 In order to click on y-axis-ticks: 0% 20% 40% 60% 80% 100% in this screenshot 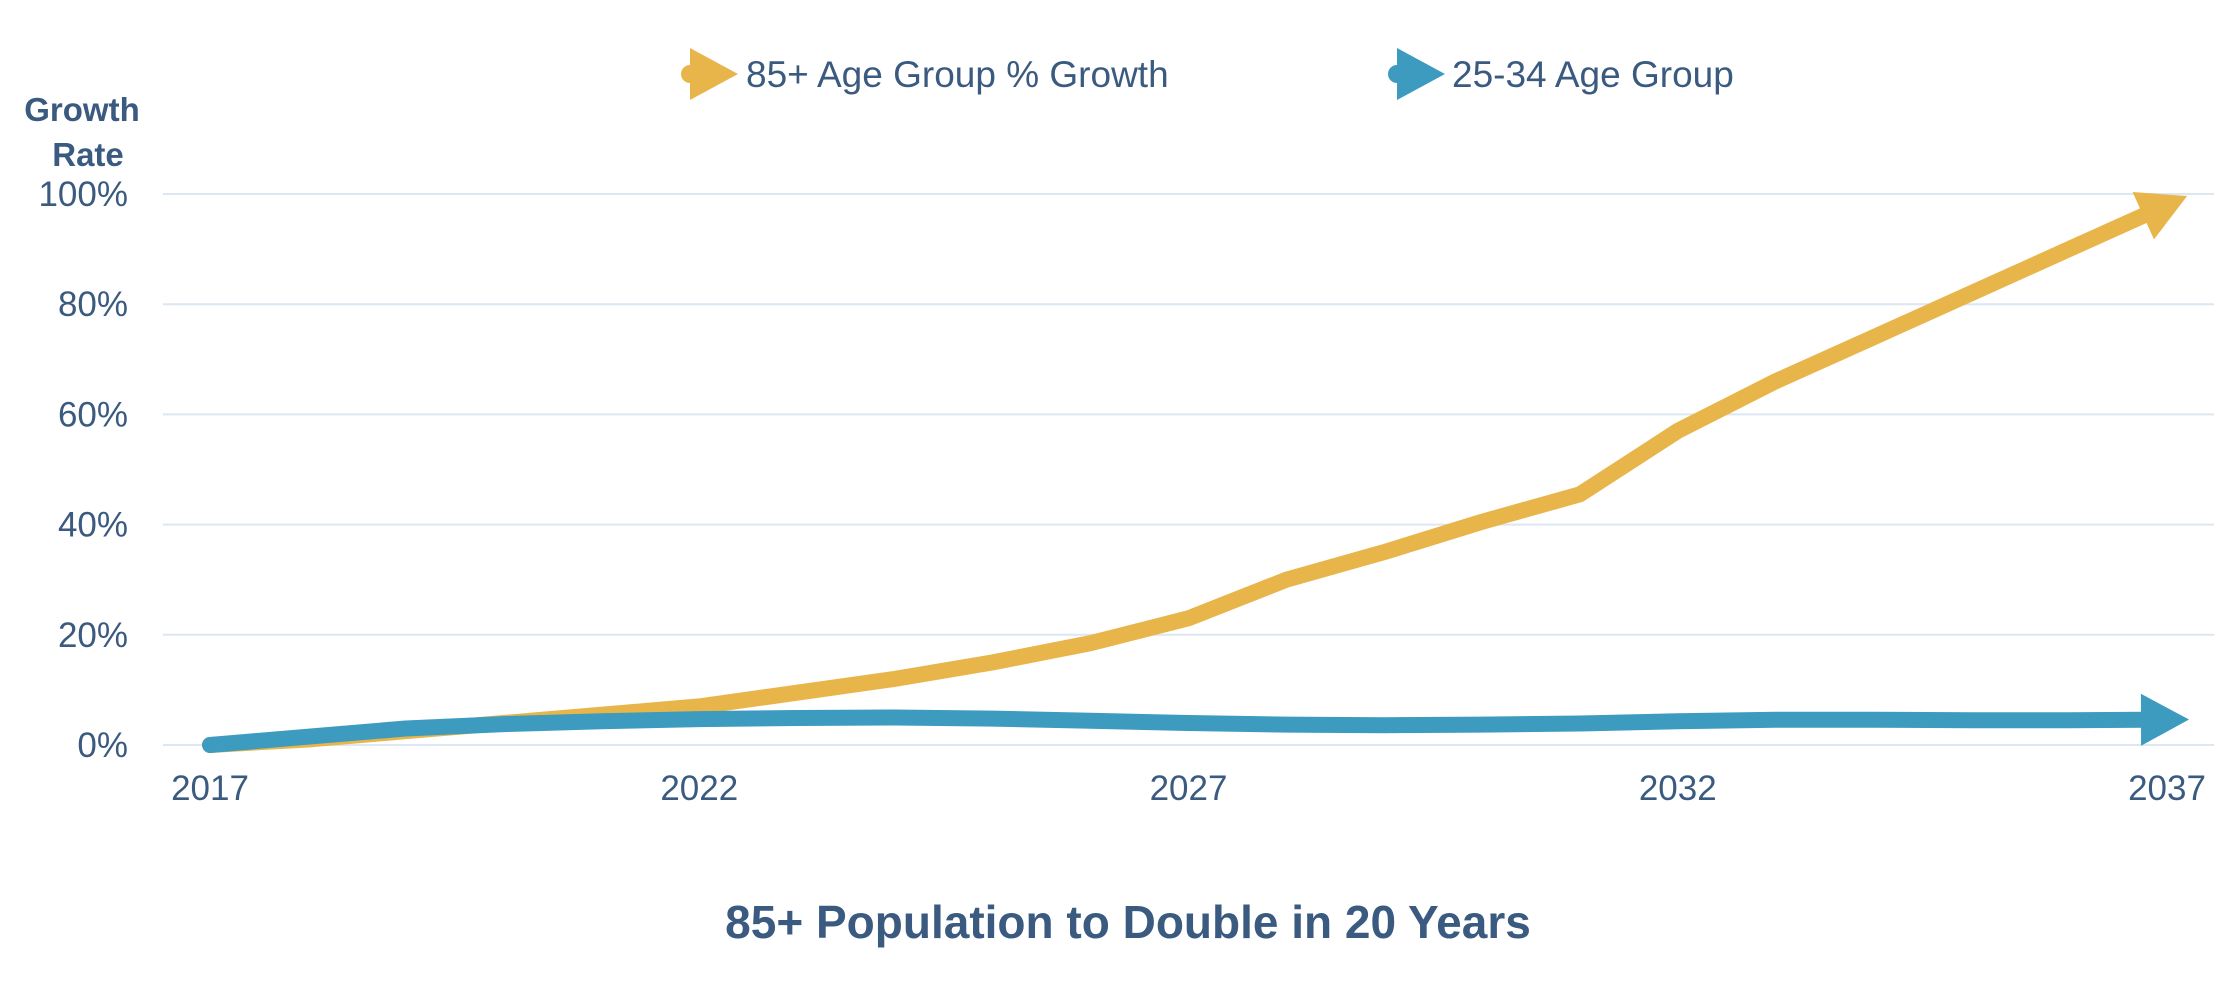, I will do `click(83, 470)`.